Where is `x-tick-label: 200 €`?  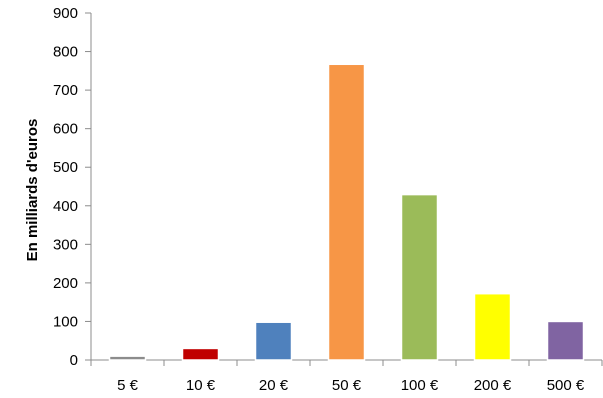 x-tick-label: 200 € is located at coordinates (493, 385).